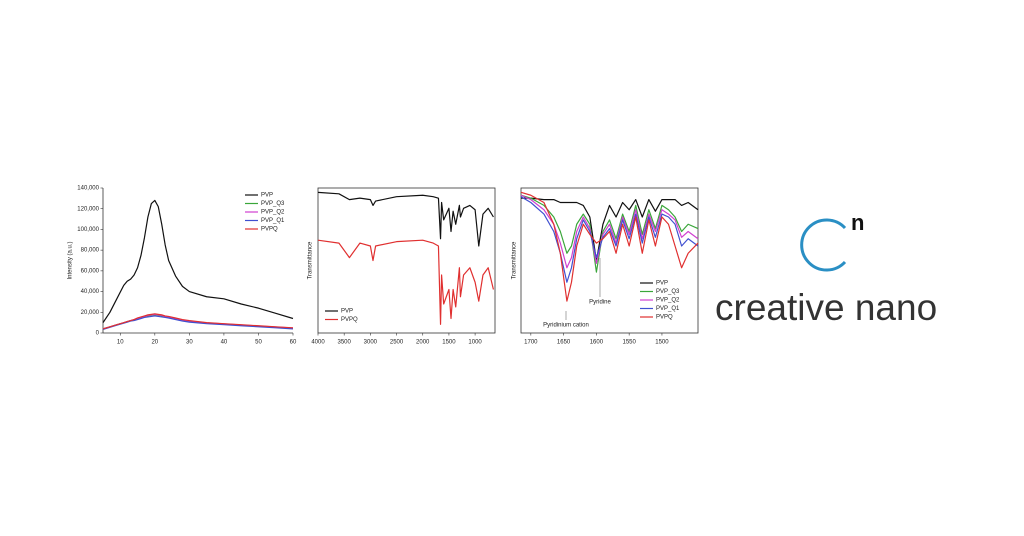  Describe the element at coordinates (826, 307) in the screenshot. I see `logo-wordmark: creative nano` at that location.